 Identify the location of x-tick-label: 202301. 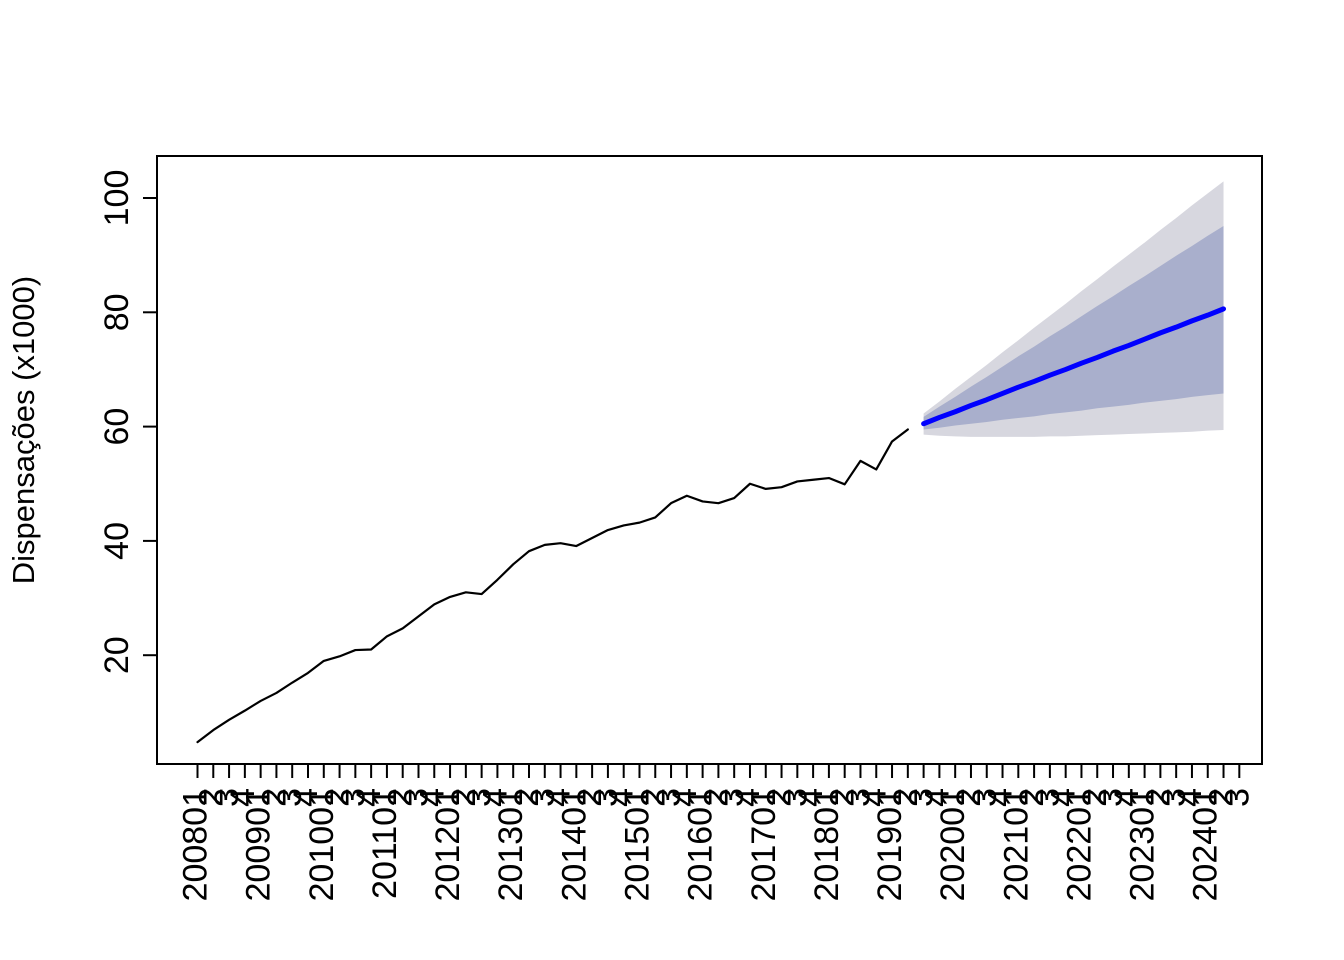
(1143, 844).